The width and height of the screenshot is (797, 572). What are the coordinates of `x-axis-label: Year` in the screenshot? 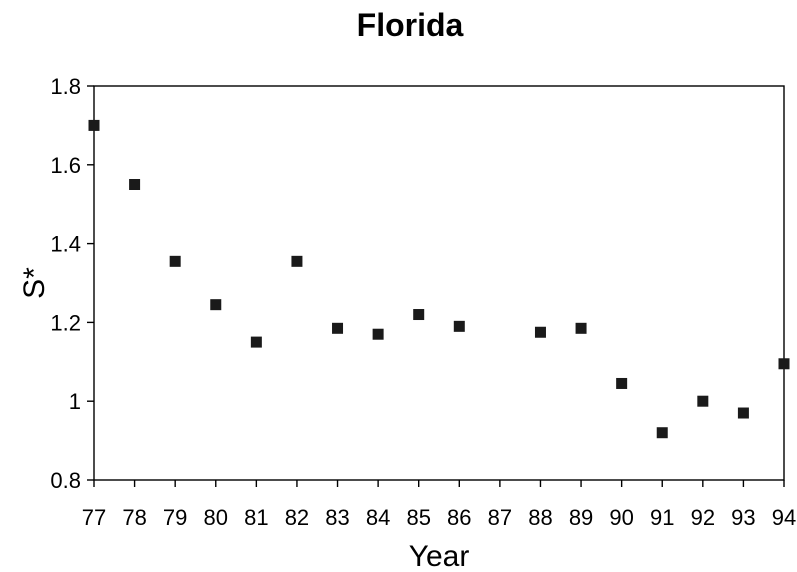 It's located at (439, 556).